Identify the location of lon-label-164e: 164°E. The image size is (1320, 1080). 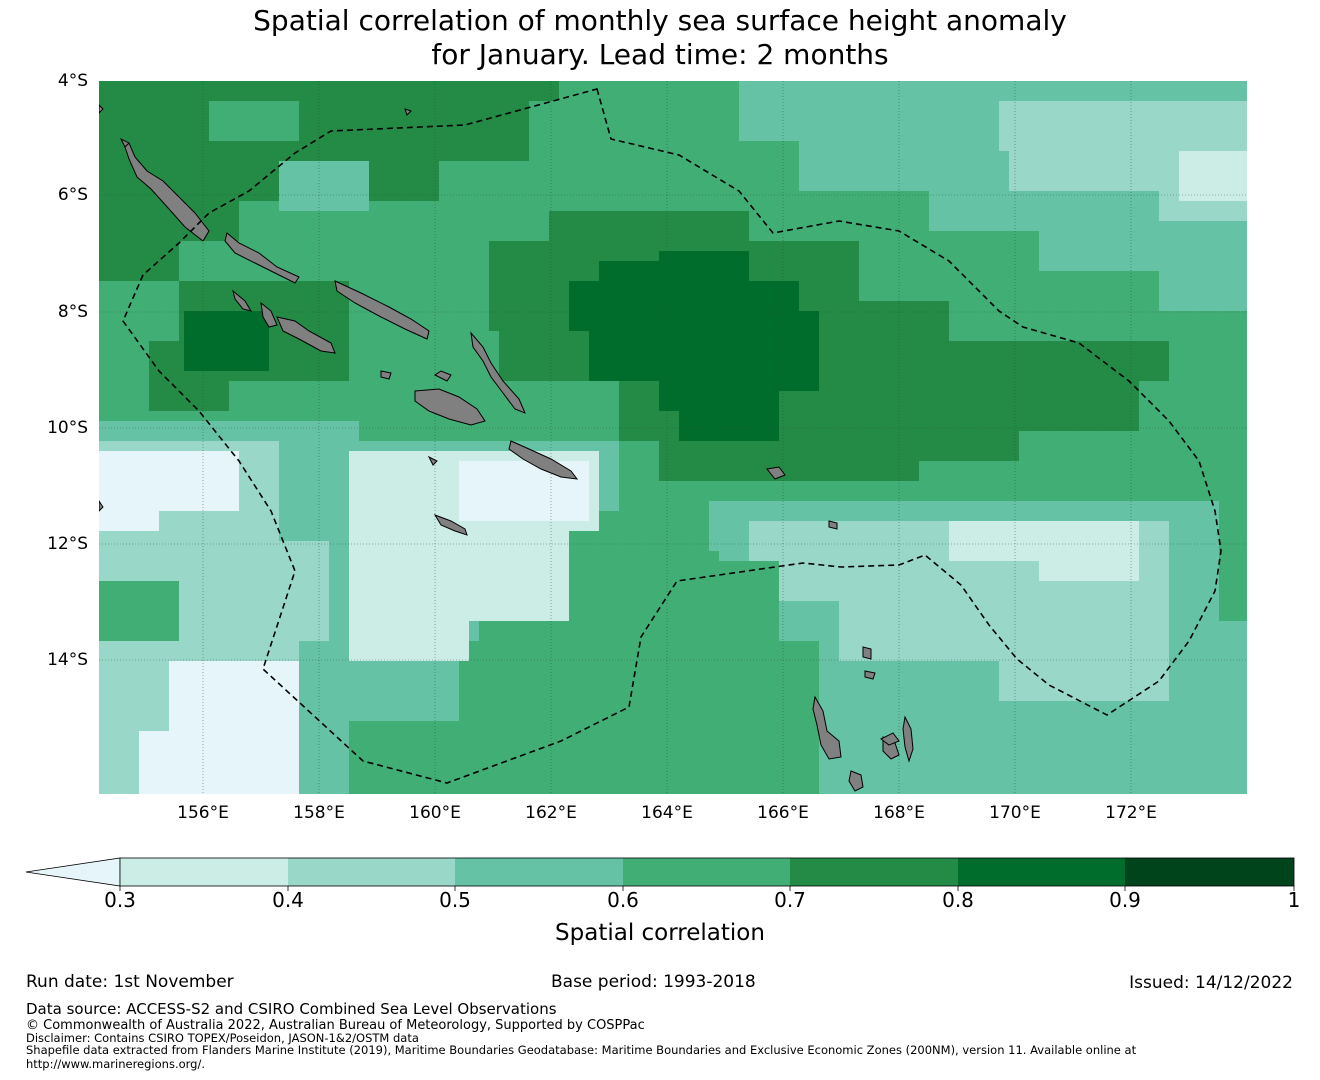
(667, 813).